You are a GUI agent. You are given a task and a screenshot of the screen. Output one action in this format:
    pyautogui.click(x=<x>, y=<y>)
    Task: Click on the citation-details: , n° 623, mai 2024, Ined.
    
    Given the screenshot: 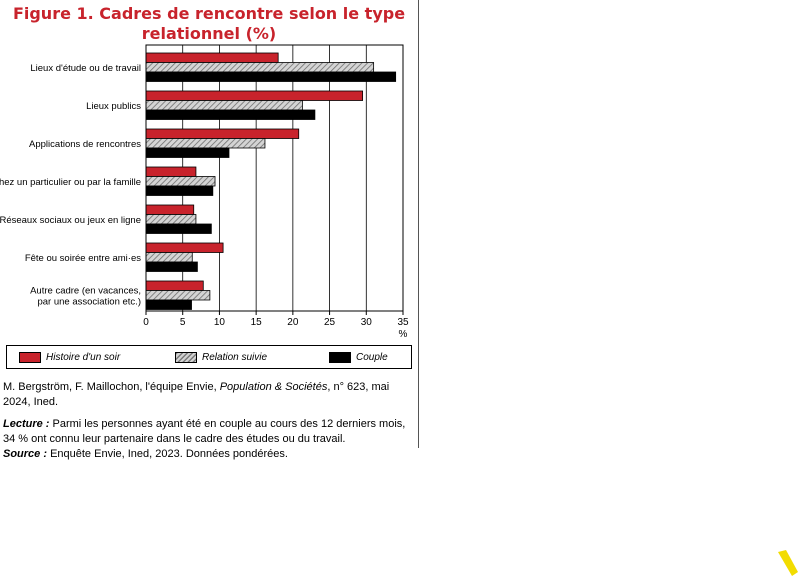 What is the action you would take?
    pyautogui.click(x=196, y=394)
    